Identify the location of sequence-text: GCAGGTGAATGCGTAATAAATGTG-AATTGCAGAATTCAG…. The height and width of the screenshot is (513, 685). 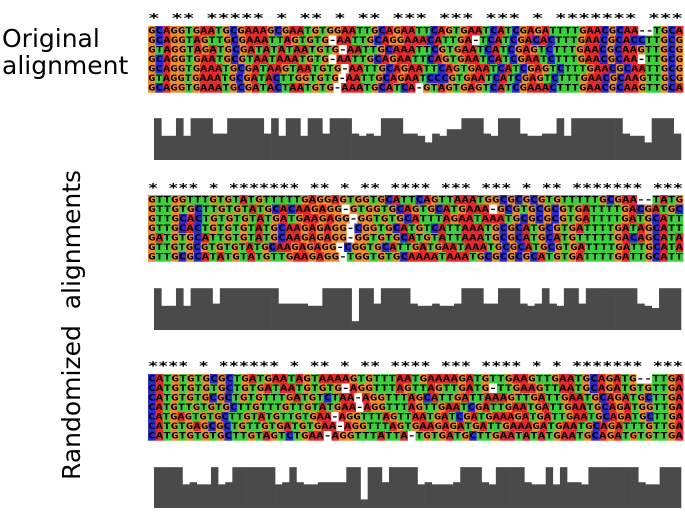
(415, 60).